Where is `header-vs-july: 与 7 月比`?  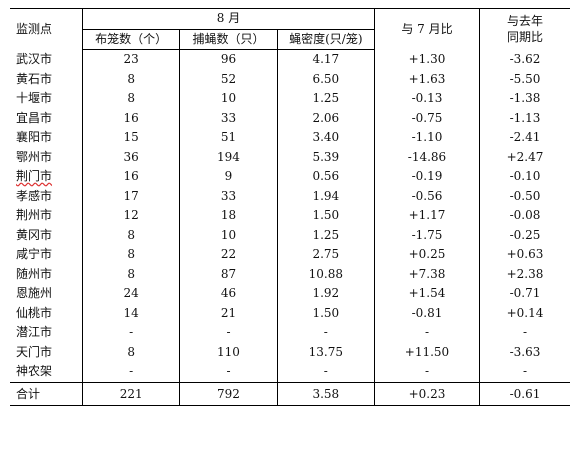 header-vs-july: 与 7 月比 is located at coordinates (427, 29).